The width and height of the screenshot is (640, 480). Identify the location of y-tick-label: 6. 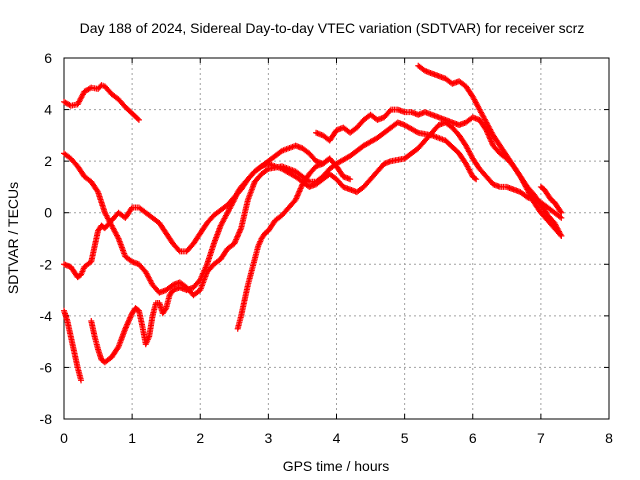
(48, 58).